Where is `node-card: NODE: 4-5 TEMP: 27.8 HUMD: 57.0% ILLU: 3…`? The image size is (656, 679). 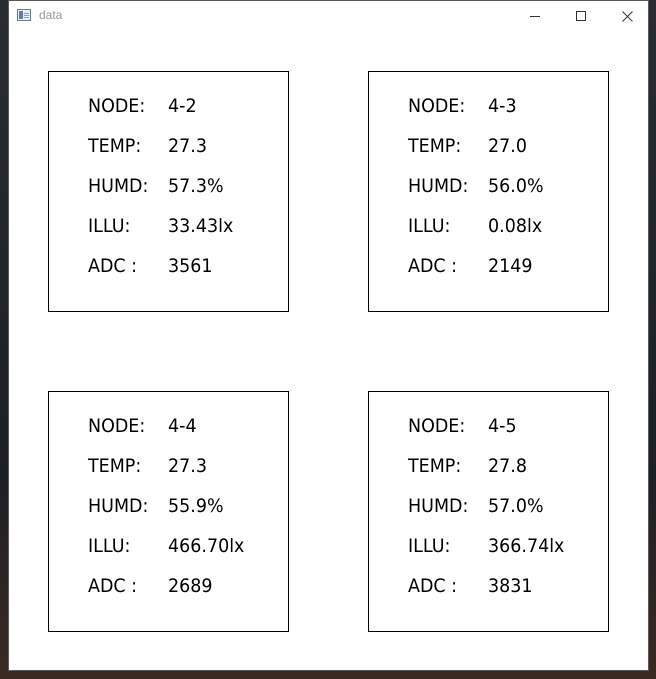
node-card: NODE: 4-5 TEMP: 27.8 HUMD: 57.0% ILLU: 3… is located at coordinates (488, 511).